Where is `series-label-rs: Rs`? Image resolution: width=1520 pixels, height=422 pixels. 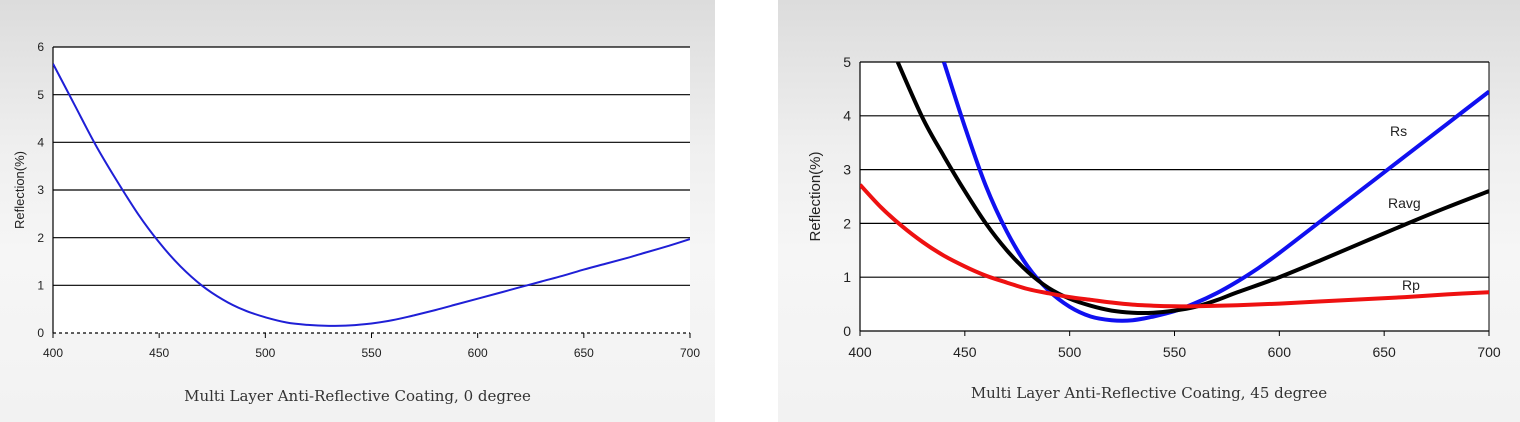
series-label-rs: Rs is located at coordinates (1398, 131).